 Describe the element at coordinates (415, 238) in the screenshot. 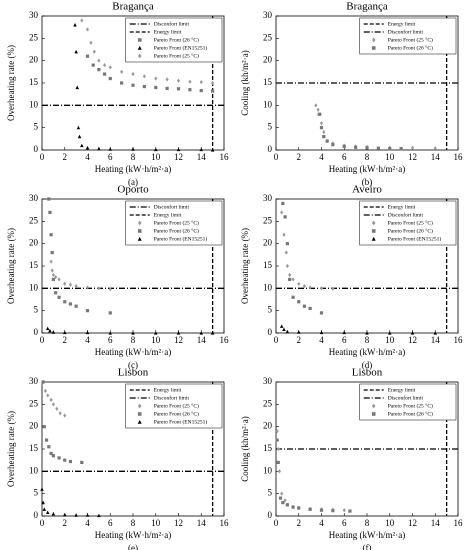

I see `legend-label: Pareto Front (EN15251)` at that location.